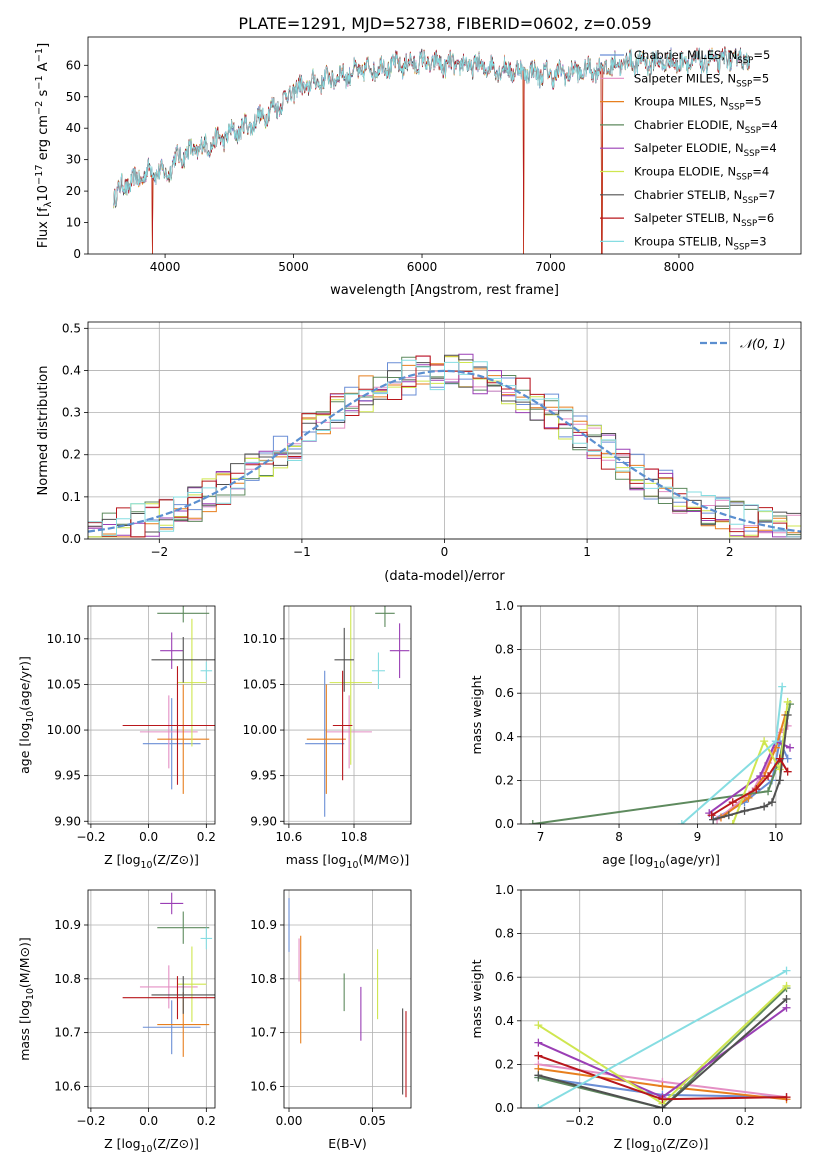  Describe the element at coordinates (73, 97) in the screenshot. I see `y-tick-label: 50` at that location.